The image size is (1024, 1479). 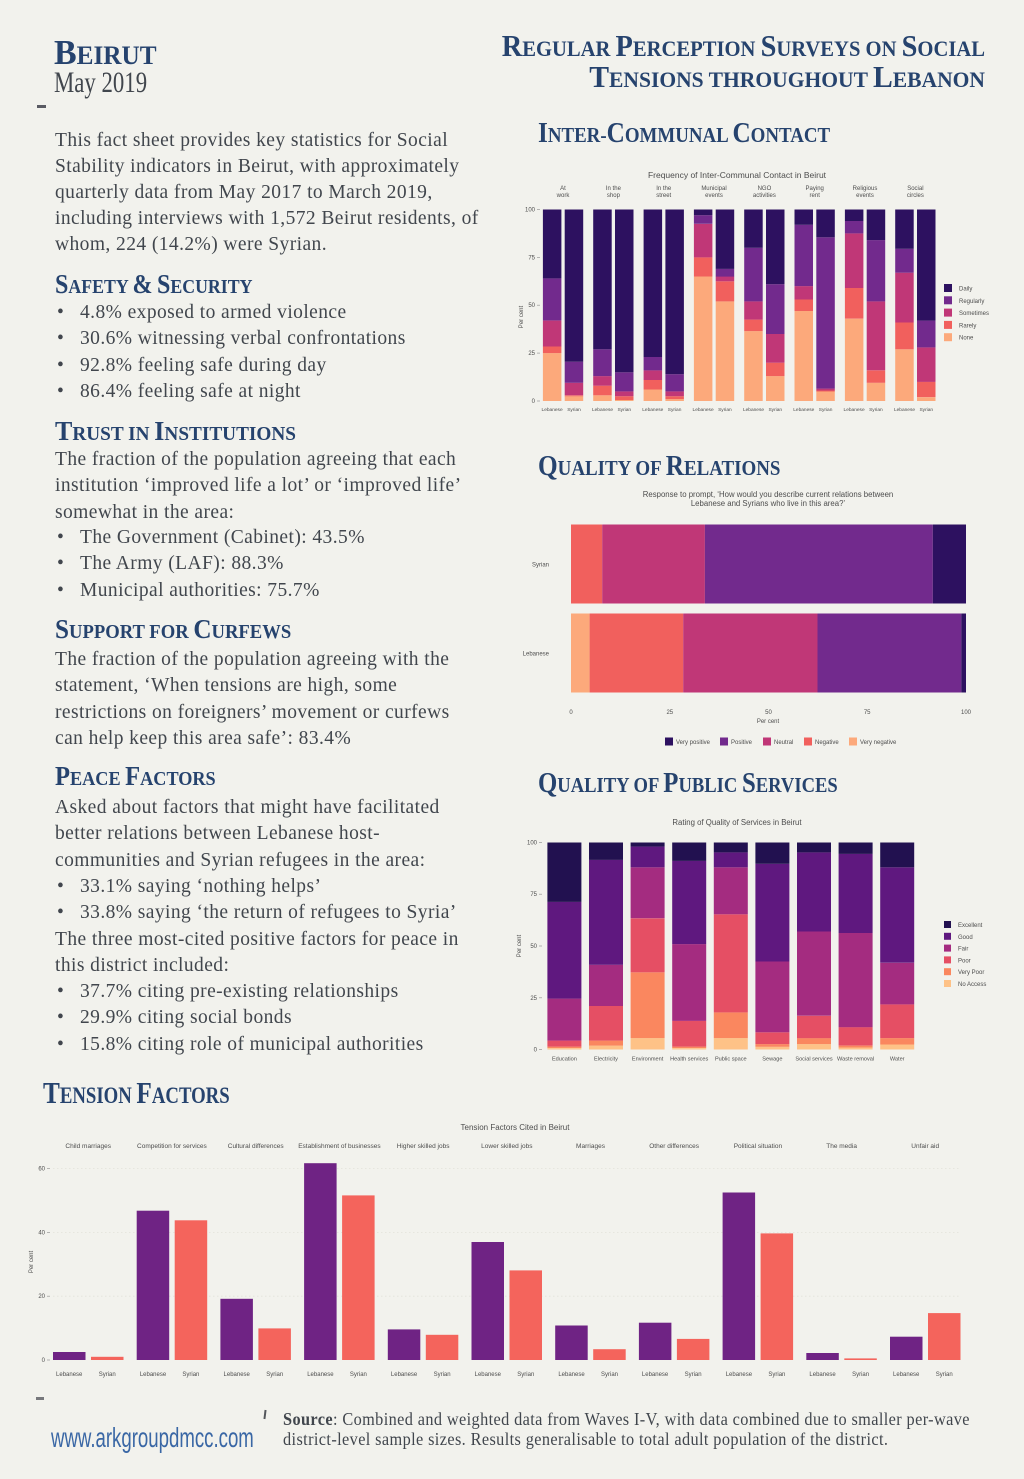 I want to click on svg-text: Religious, so click(x=865, y=189).